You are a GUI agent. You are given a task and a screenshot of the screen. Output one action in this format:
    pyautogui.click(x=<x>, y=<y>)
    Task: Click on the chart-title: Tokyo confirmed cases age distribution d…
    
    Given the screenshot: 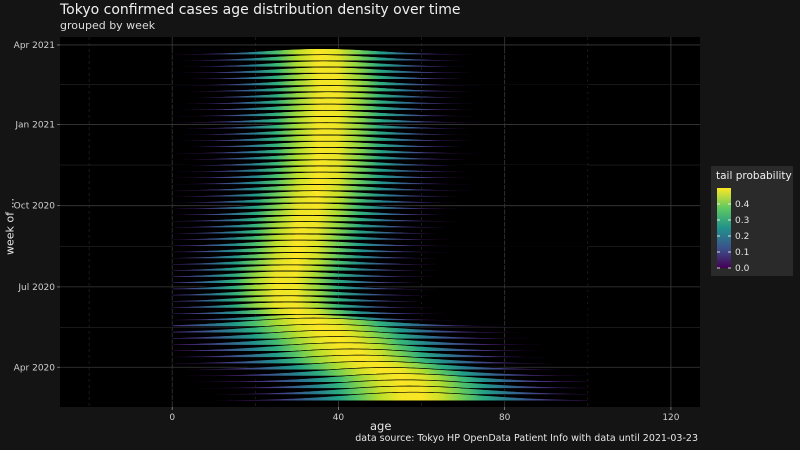 What is the action you would take?
    pyautogui.click(x=260, y=10)
    